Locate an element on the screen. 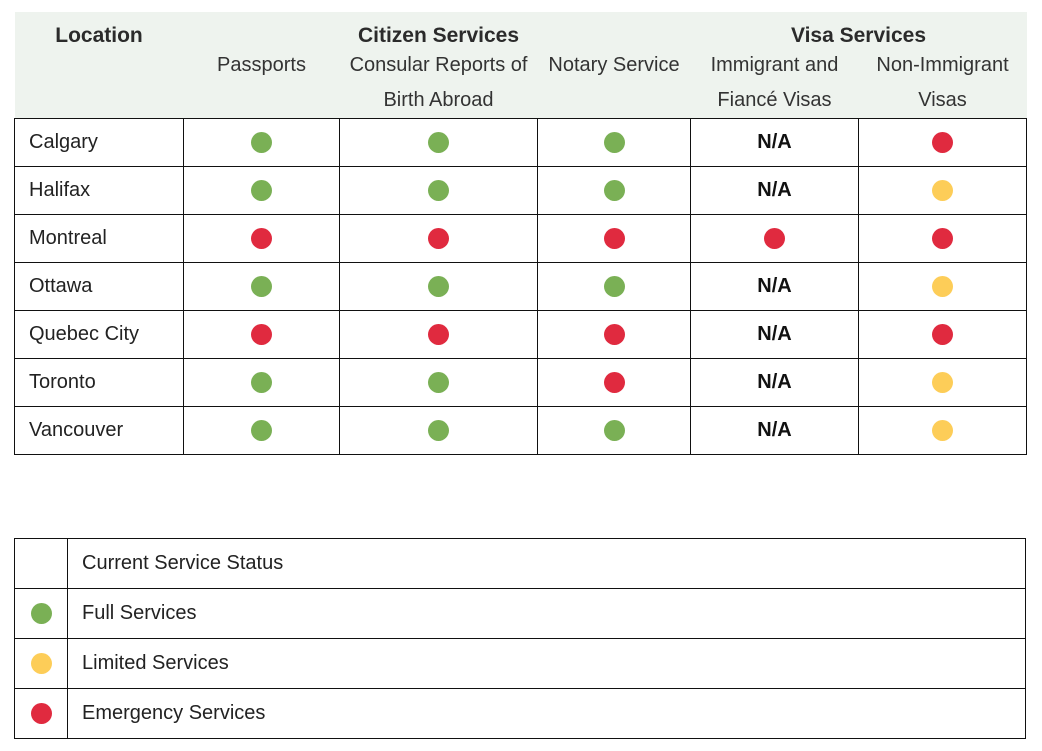 The width and height of the screenshot is (1042, 751). legend-label: Limited Services is located at coordinates (546, 663).